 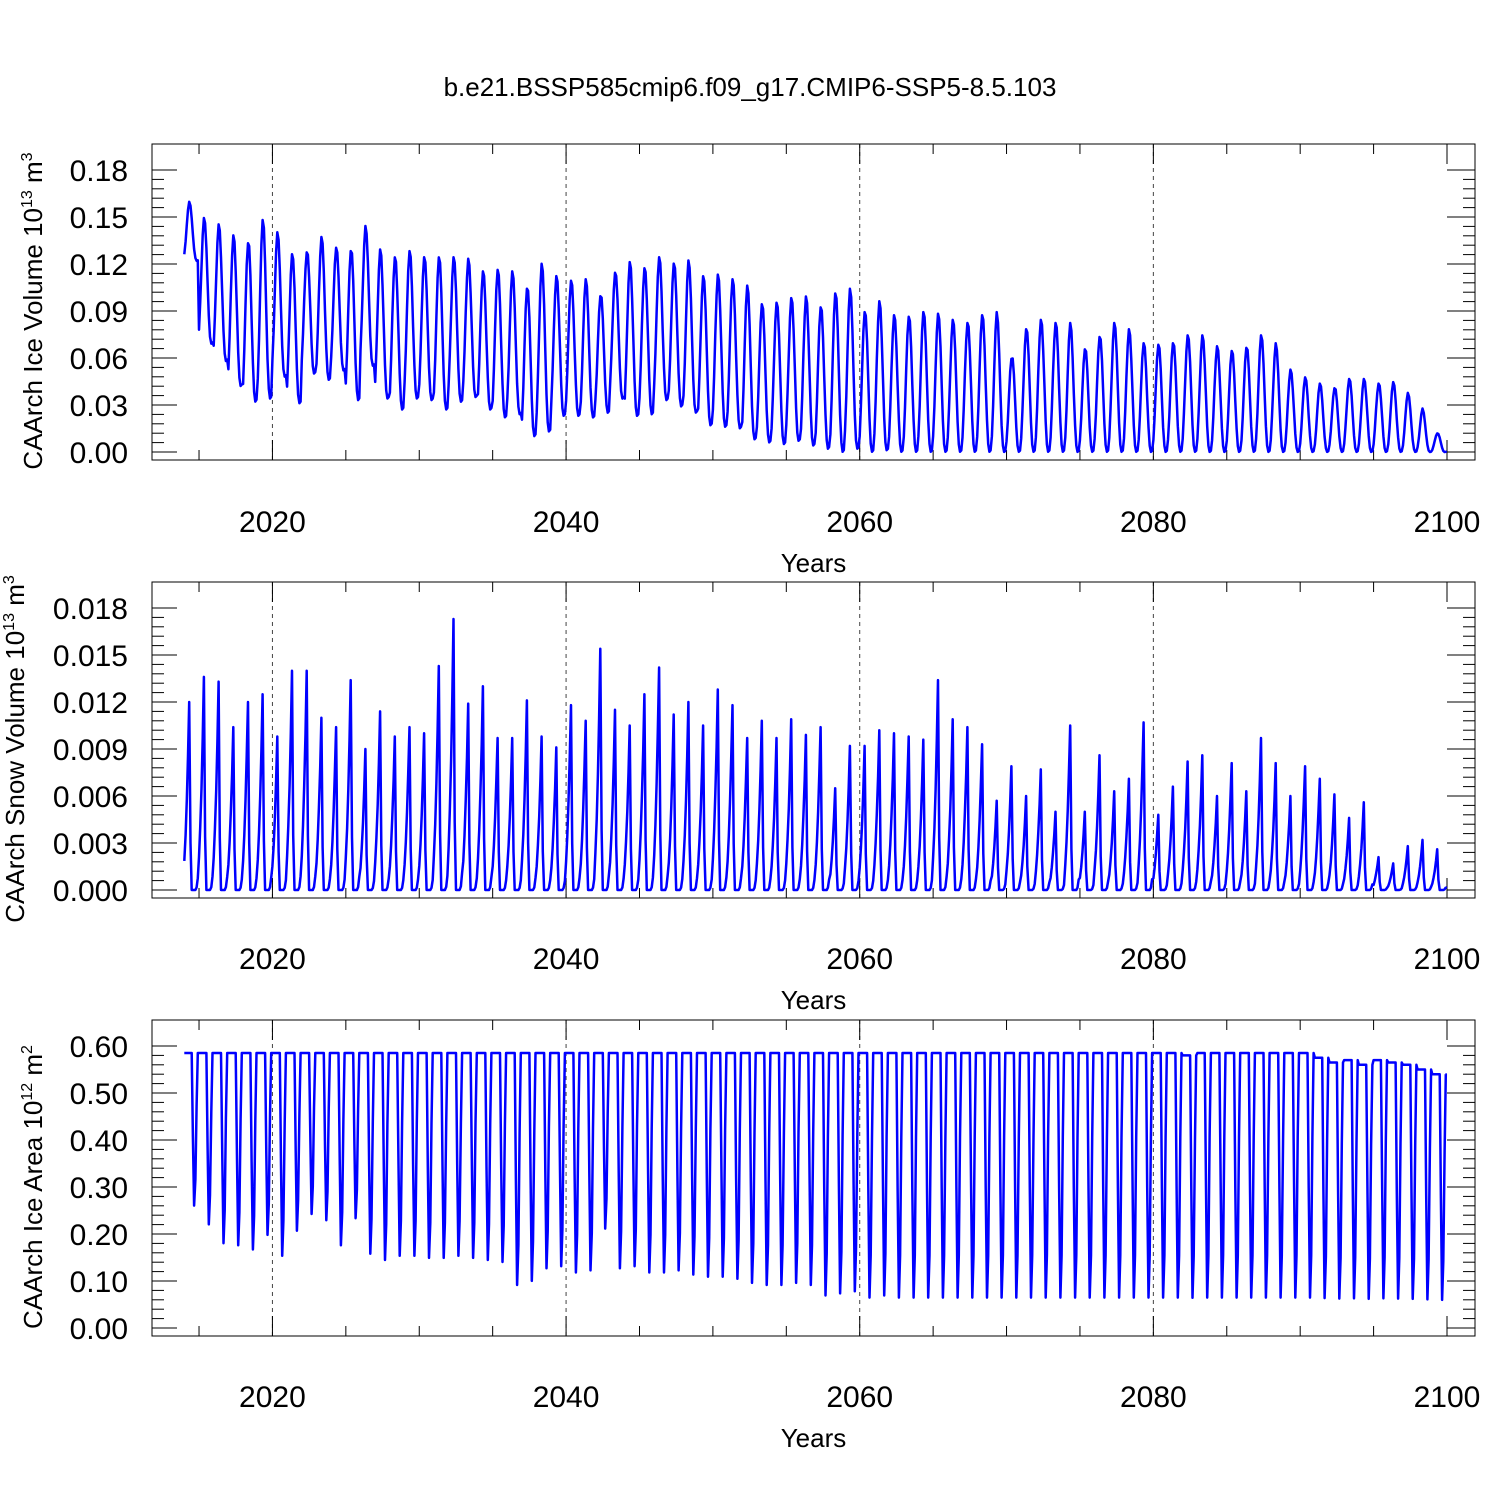 I want to click on y-axis-label: CAArch Snow Volume 1013 m3, so click(x=15, y=749).